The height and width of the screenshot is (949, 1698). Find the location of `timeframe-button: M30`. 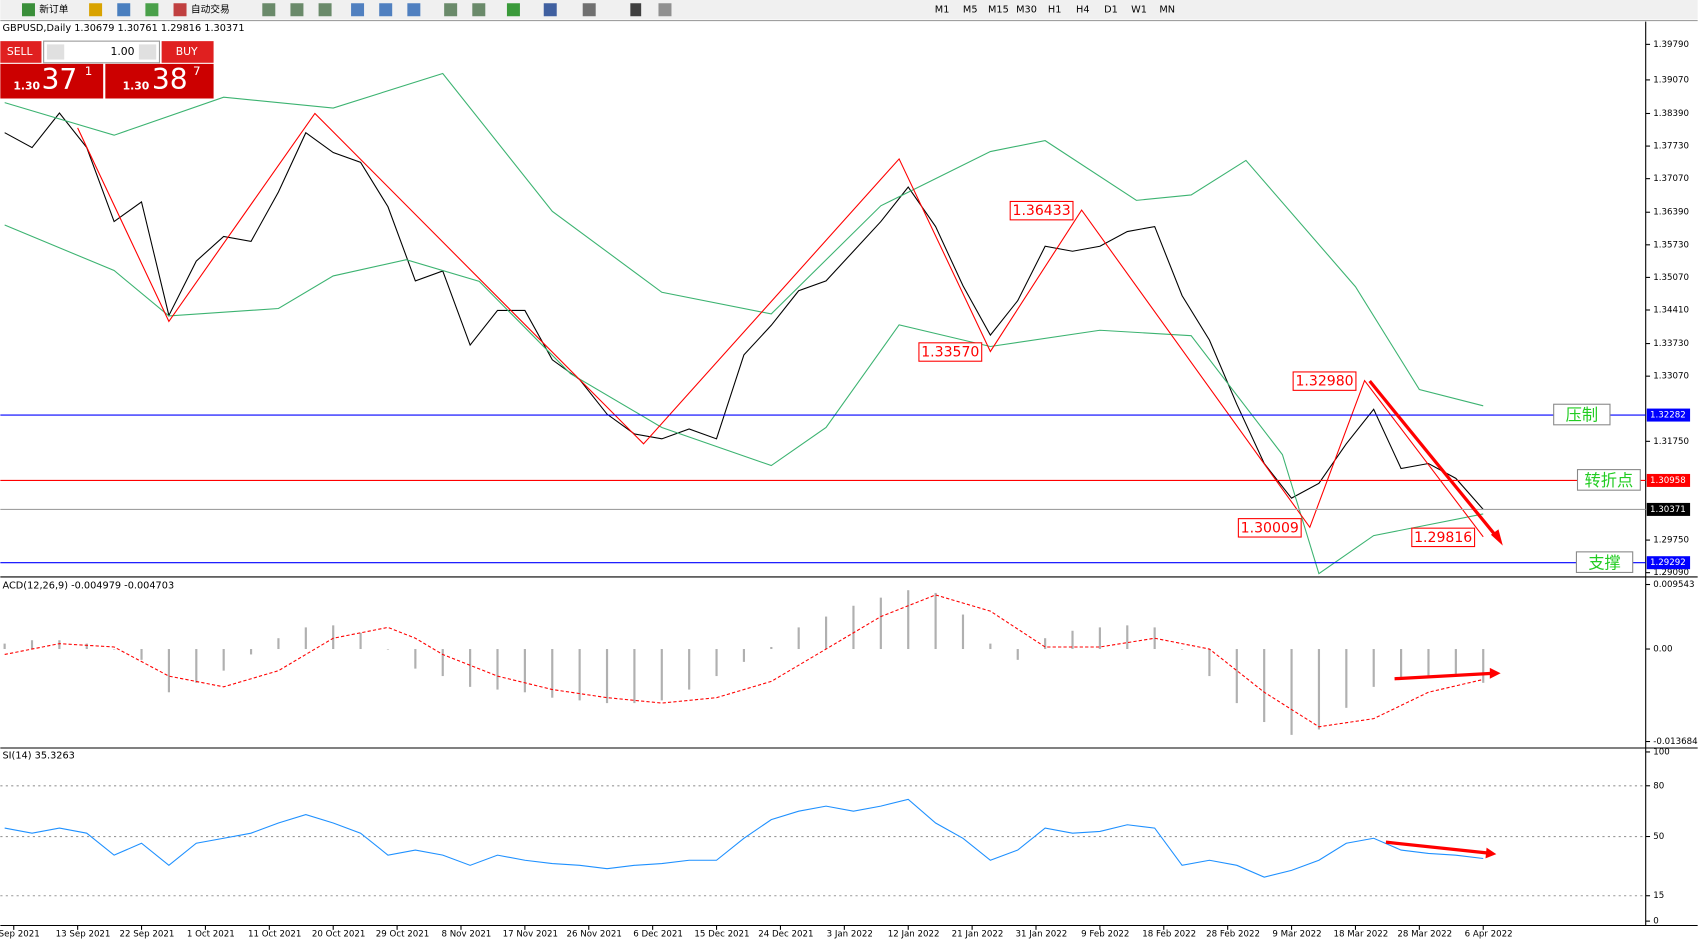

timeframe-button: M30 is located at coordinates (1026, 10).